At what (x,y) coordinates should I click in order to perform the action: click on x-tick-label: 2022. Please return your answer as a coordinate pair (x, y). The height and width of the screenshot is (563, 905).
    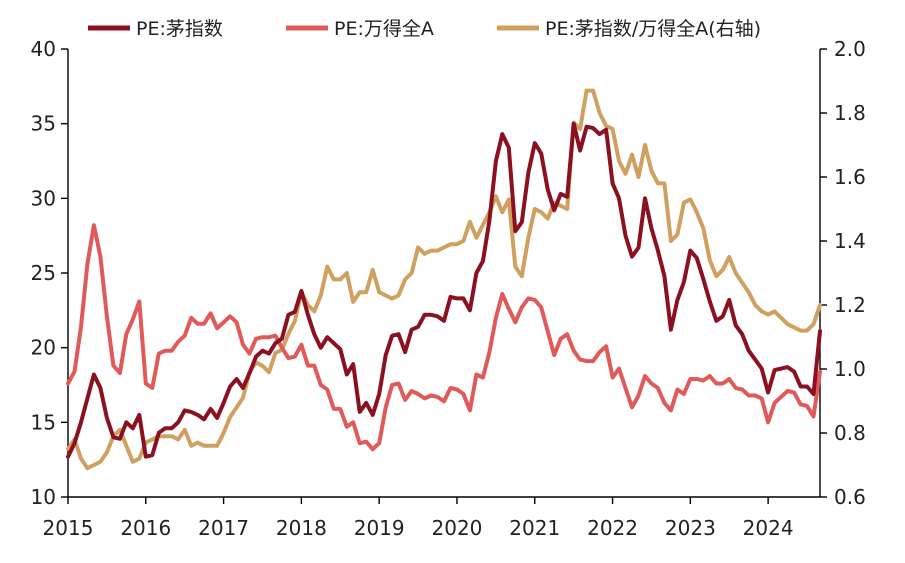
    Looking at the image, I should click on (612, 528).